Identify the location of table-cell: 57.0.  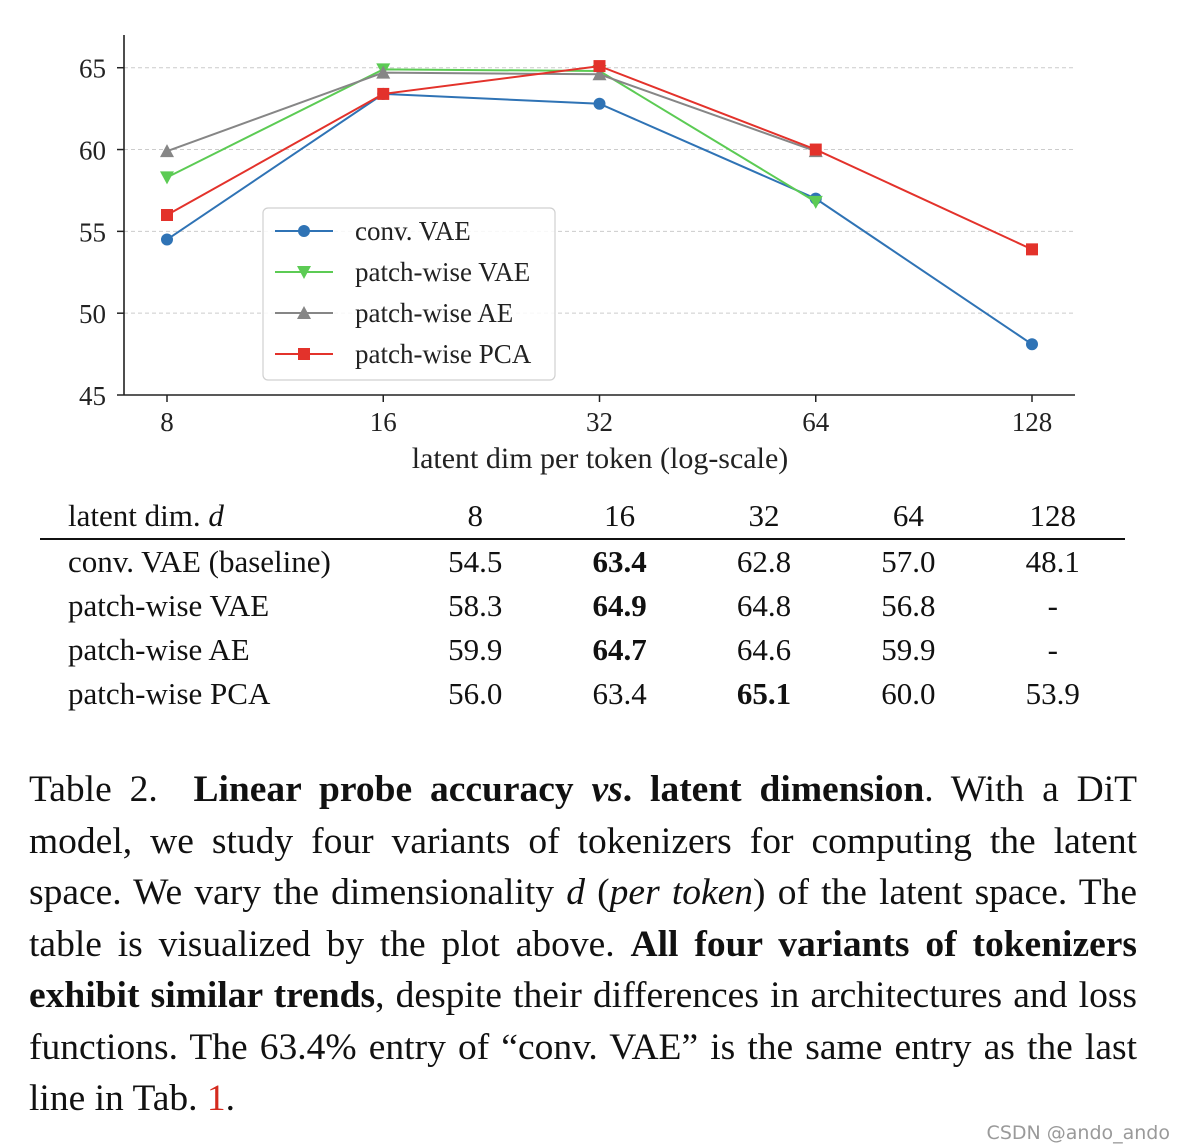
(908, 561).